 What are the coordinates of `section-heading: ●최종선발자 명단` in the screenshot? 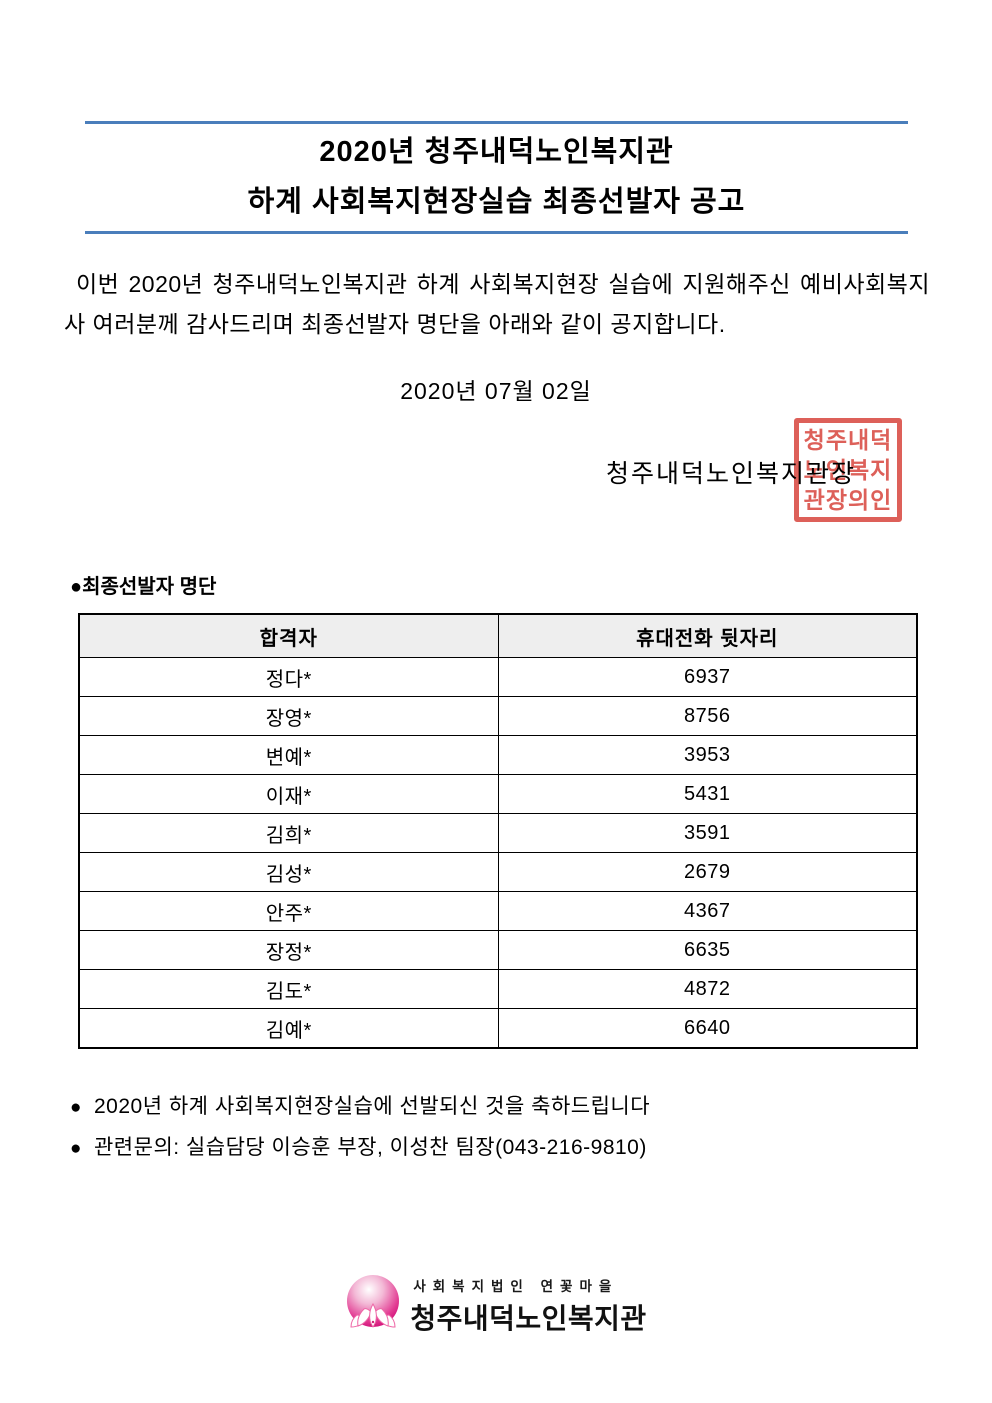 It's located at (143, 587).